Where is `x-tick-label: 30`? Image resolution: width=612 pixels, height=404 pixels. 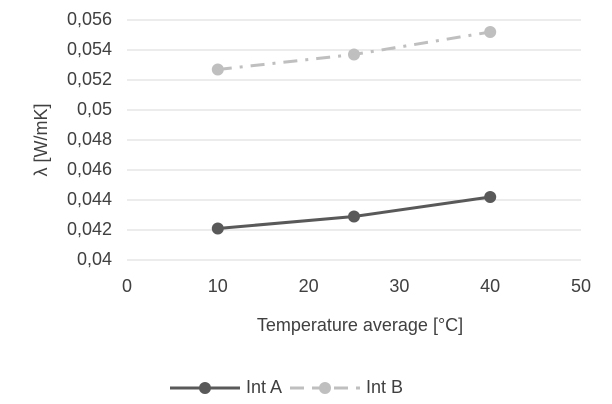 x-tick-label: 30 is located at coordinates (399, 286).